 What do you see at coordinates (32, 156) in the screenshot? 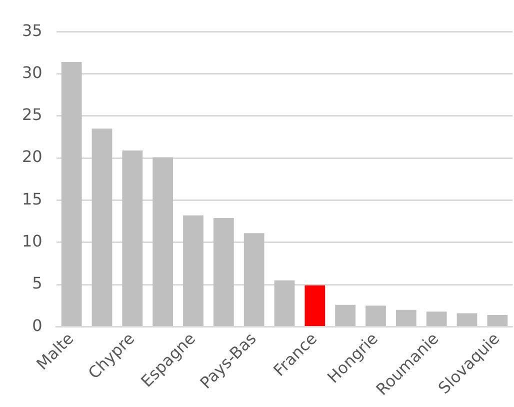
I see `y-tick-label: 20` at bounding box center [32, 156].